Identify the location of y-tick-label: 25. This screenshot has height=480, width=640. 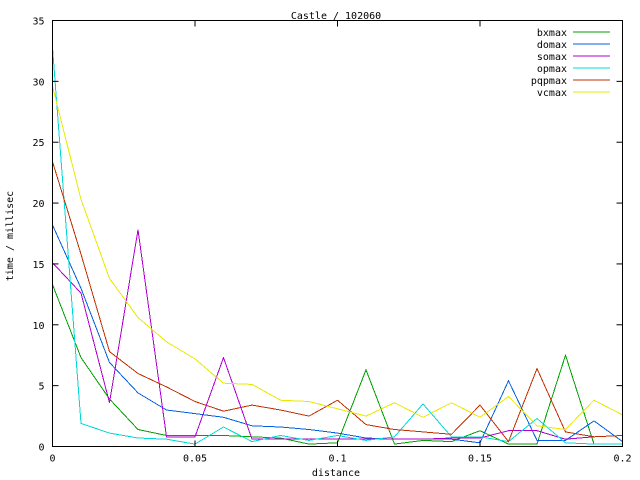
(38, 143).